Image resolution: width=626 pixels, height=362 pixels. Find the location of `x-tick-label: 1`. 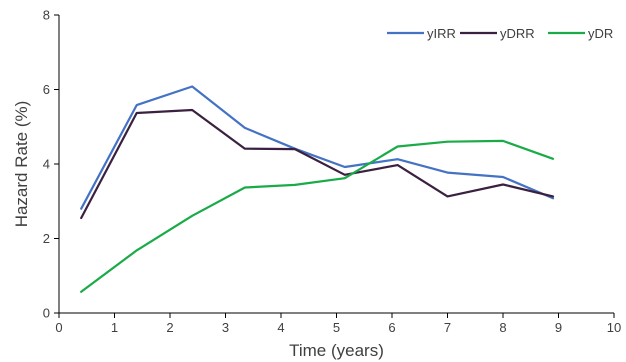

x-tick-label: 1 is located at coordinates (114, 327).